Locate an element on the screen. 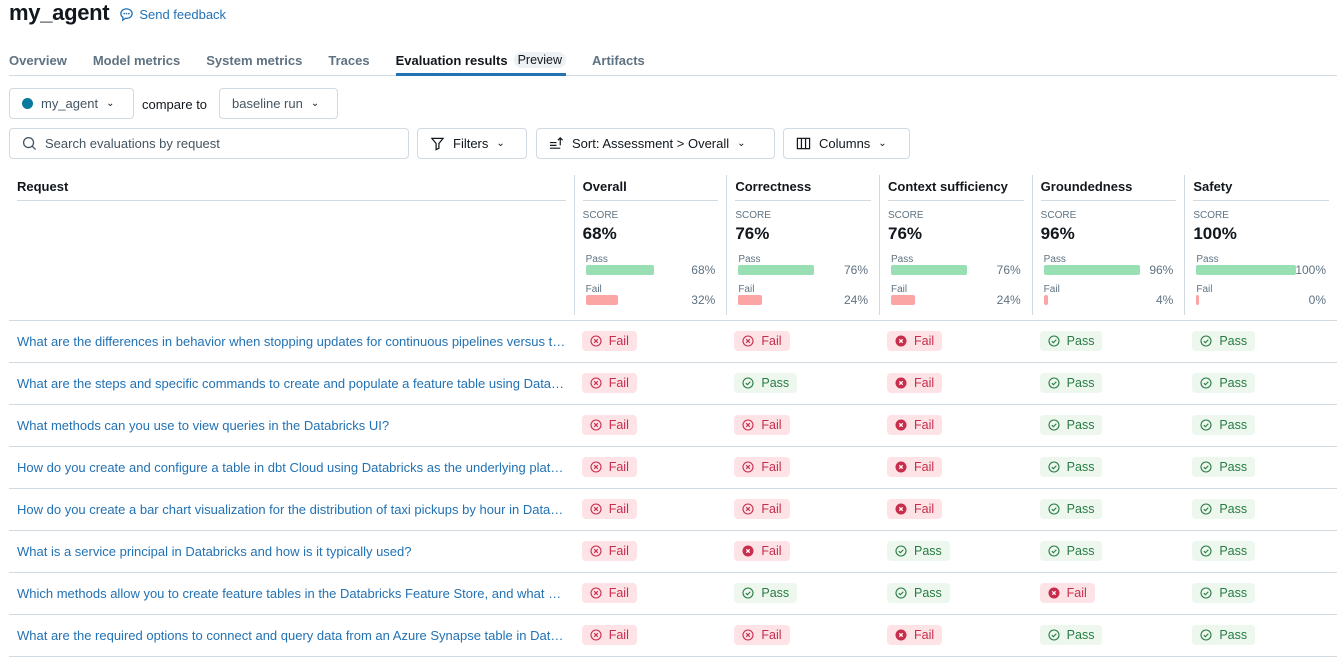  tab-overview: Overview is located at coordinates (38, 62).